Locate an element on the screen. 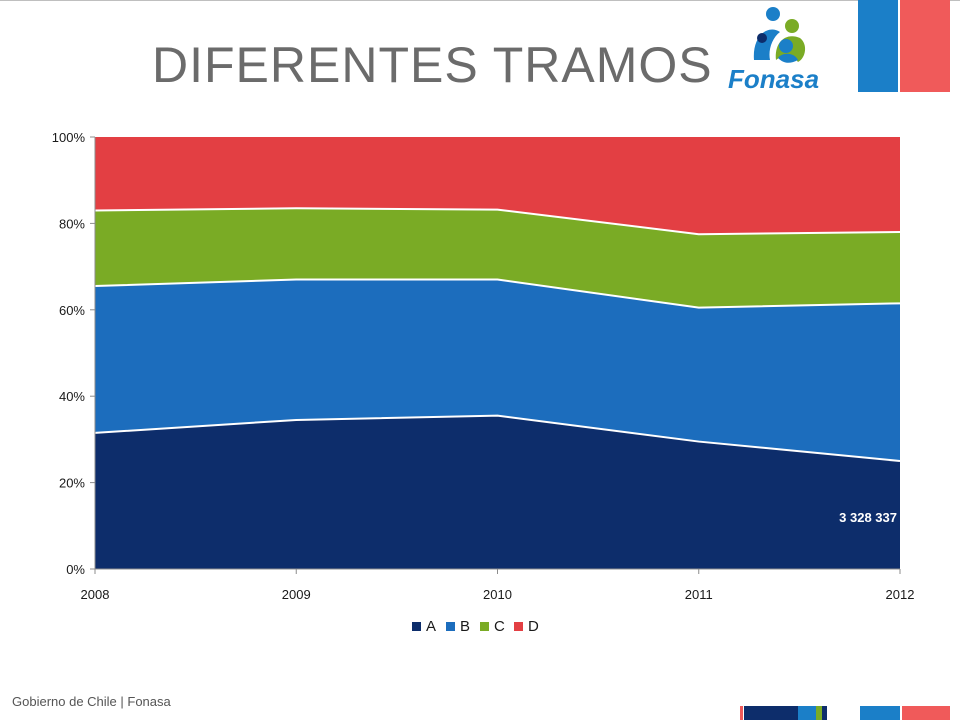 The image size is (960, 720). y-tick-label: 40% is located at coordinates (72, 396).